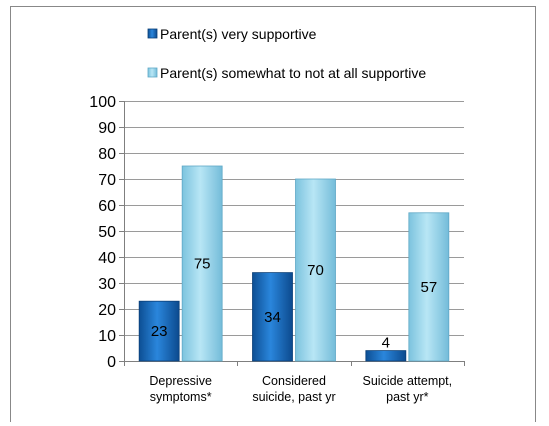 The image size is (549, 426). I want to click on y-tick-label-50: 50, so click(107, 232).